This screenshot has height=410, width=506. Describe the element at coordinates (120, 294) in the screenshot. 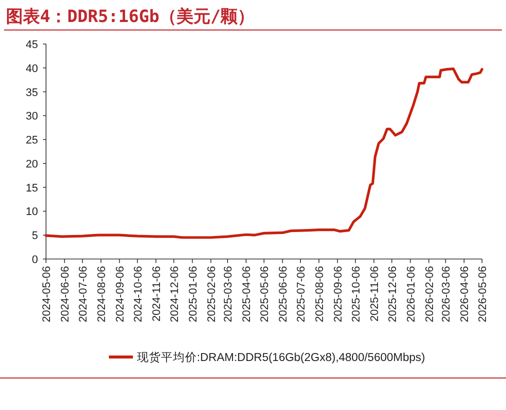

I see `x-tick-label: 2024-09-06` at that location.